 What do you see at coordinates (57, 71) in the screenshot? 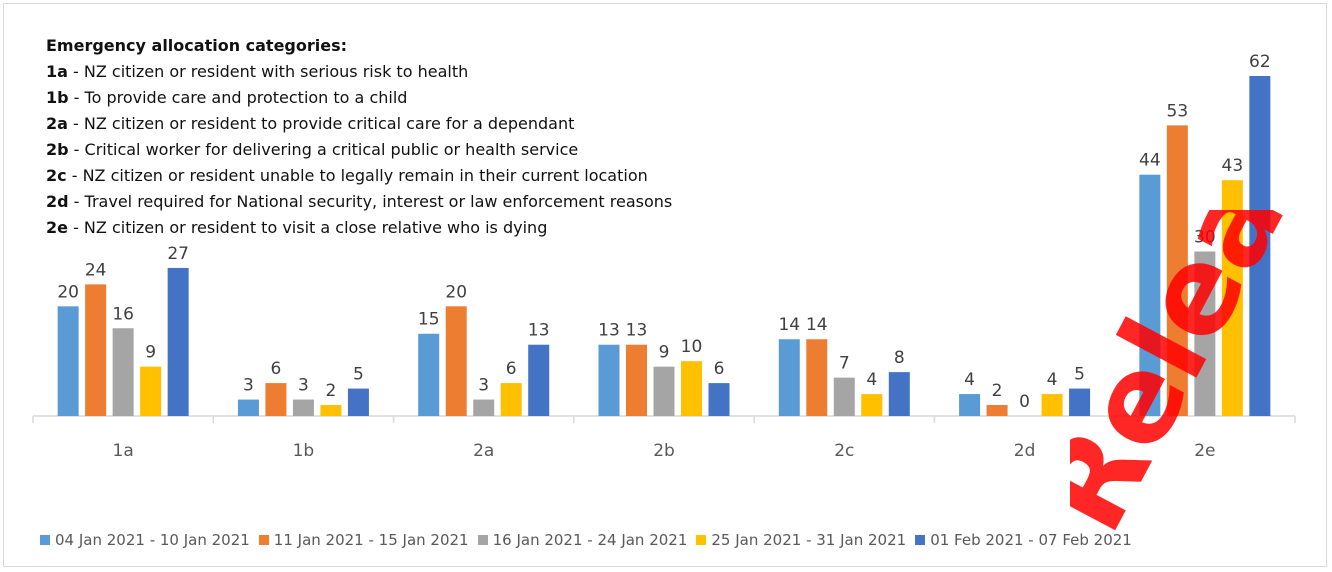
I see `note-code: 1a` at bounding box center [57, 71].